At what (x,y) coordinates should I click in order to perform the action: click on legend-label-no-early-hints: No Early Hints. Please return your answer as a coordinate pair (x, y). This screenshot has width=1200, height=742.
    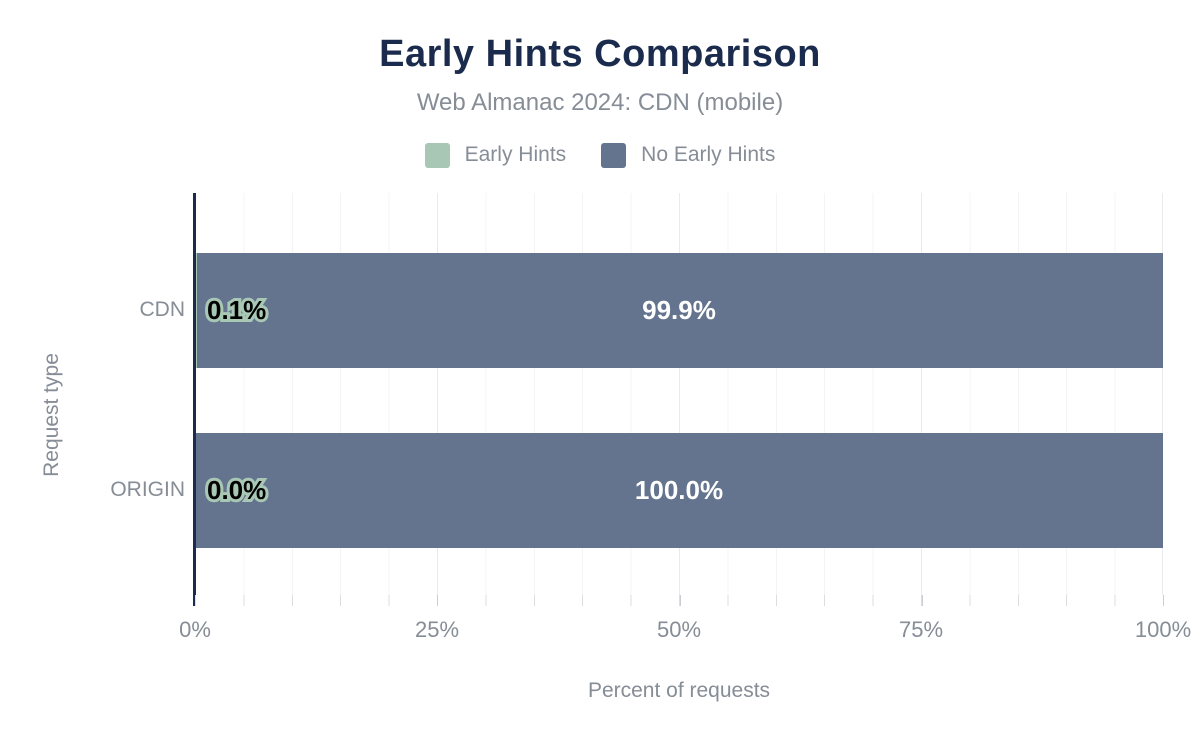
    Looking at the image, I should click on (708, 154).